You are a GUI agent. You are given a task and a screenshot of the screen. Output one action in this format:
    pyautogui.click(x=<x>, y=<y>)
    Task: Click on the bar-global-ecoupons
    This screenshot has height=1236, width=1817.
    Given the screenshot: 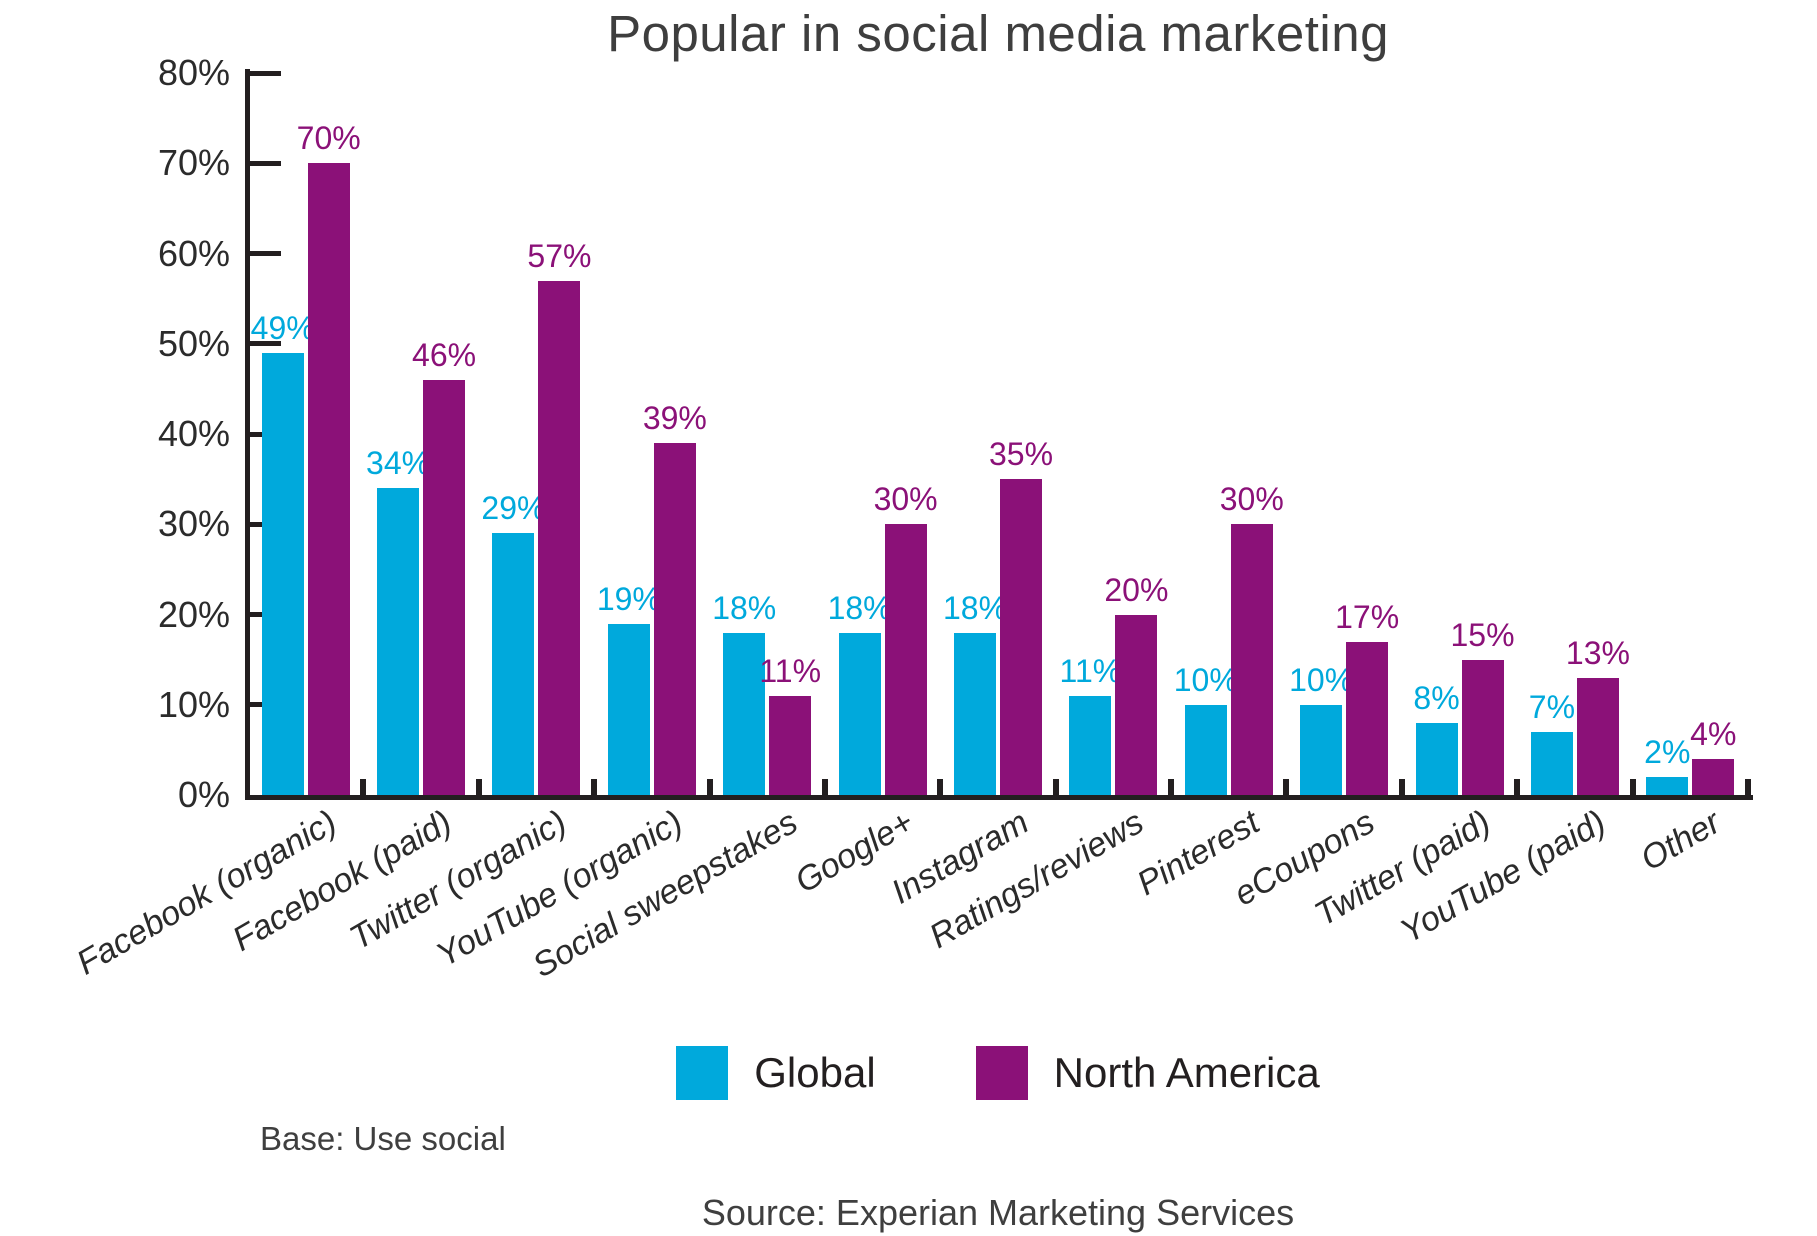 What is the action you would take?
    pyautogui.click(x=1321, y=749)
    